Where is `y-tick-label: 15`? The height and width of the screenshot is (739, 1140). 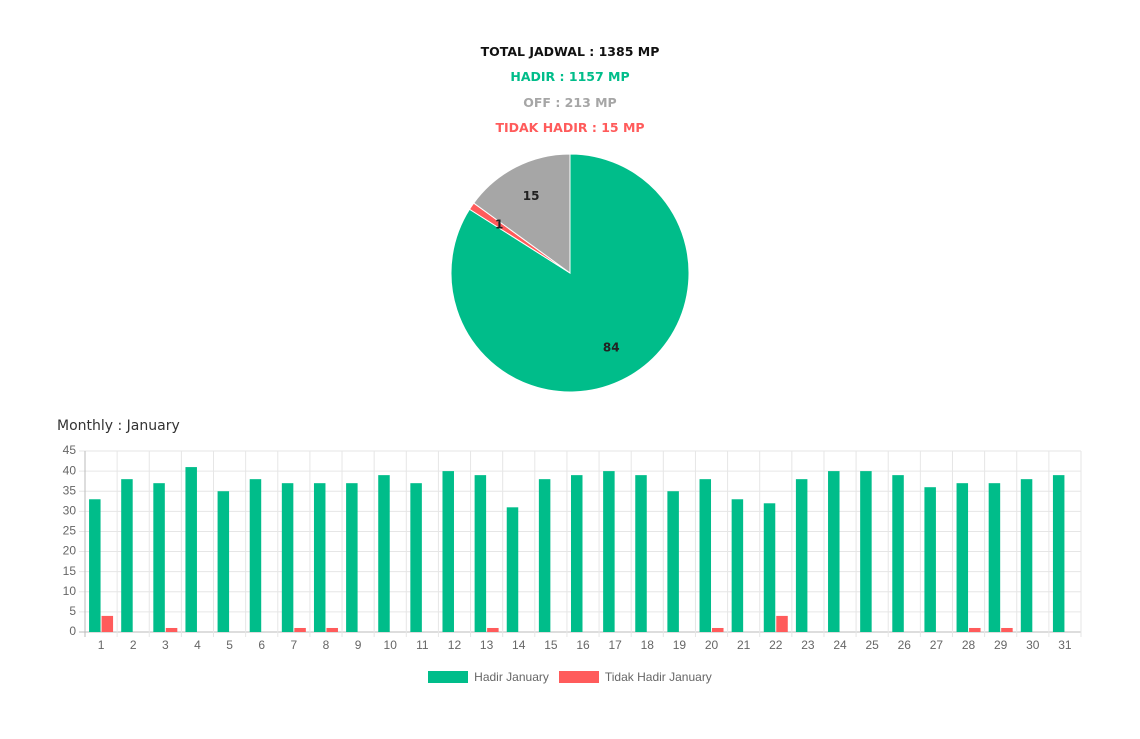 y-tick-label: 15 is located at coordinates (70, 571).